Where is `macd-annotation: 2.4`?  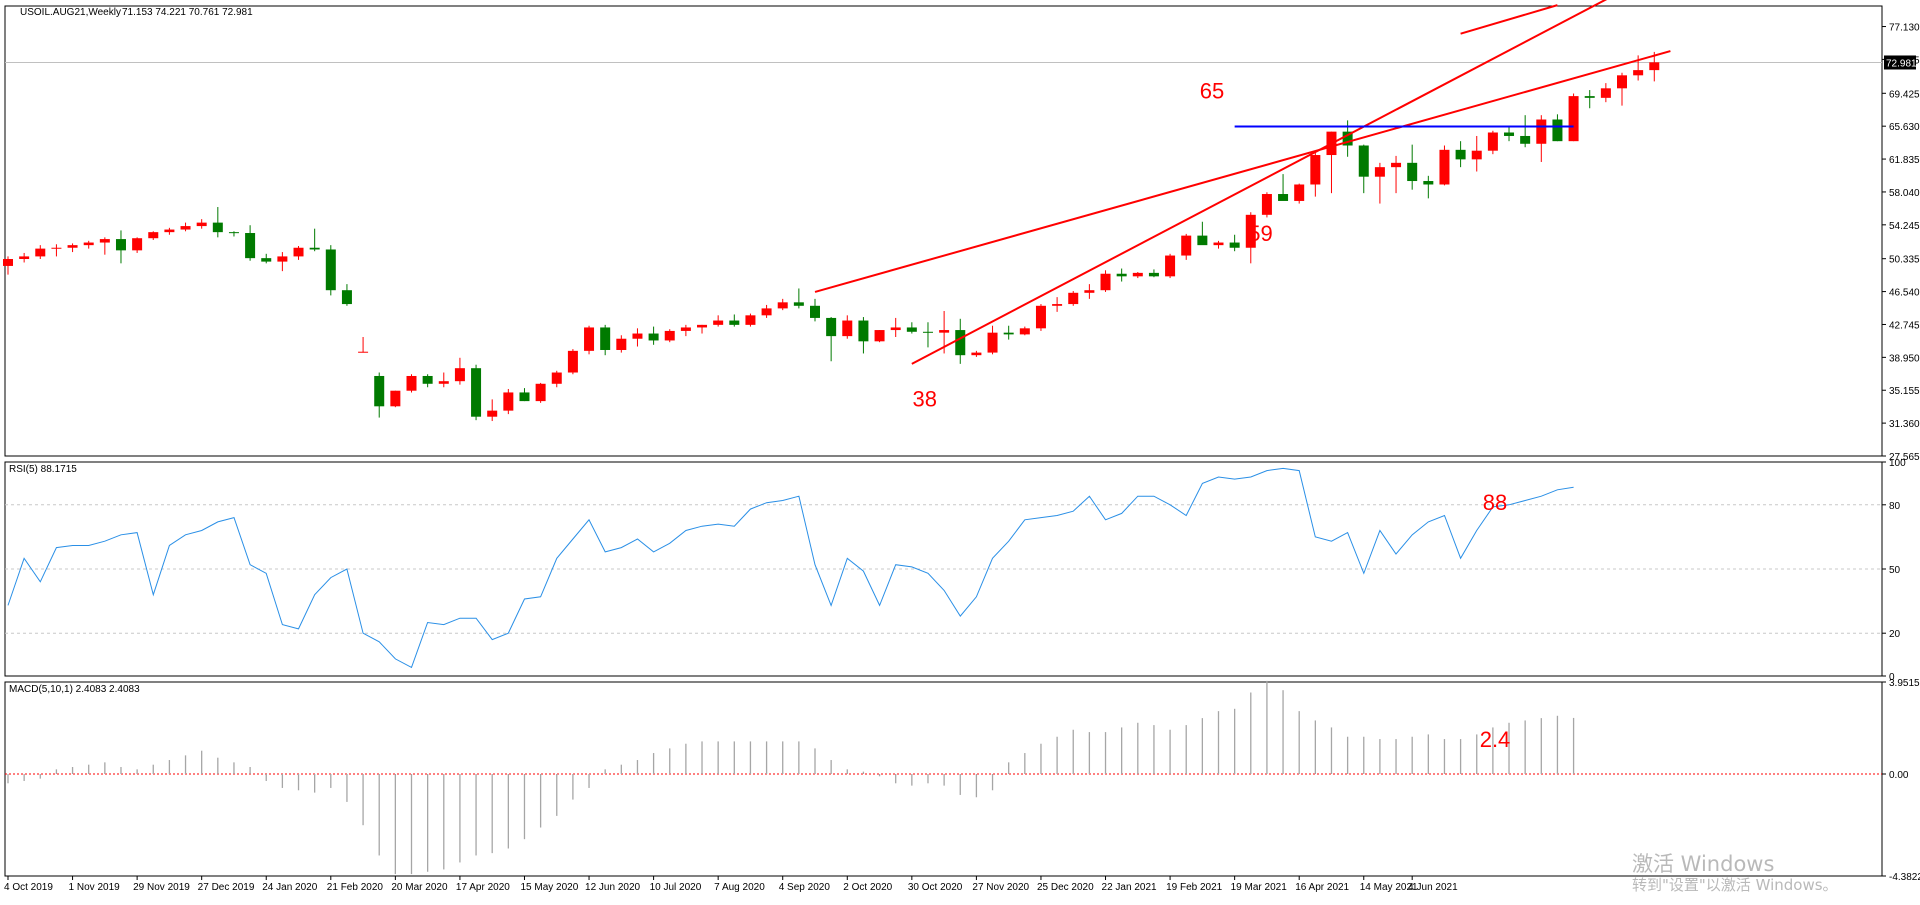 macd-annotation: 2.4 is located at coordinates (1495, 739).